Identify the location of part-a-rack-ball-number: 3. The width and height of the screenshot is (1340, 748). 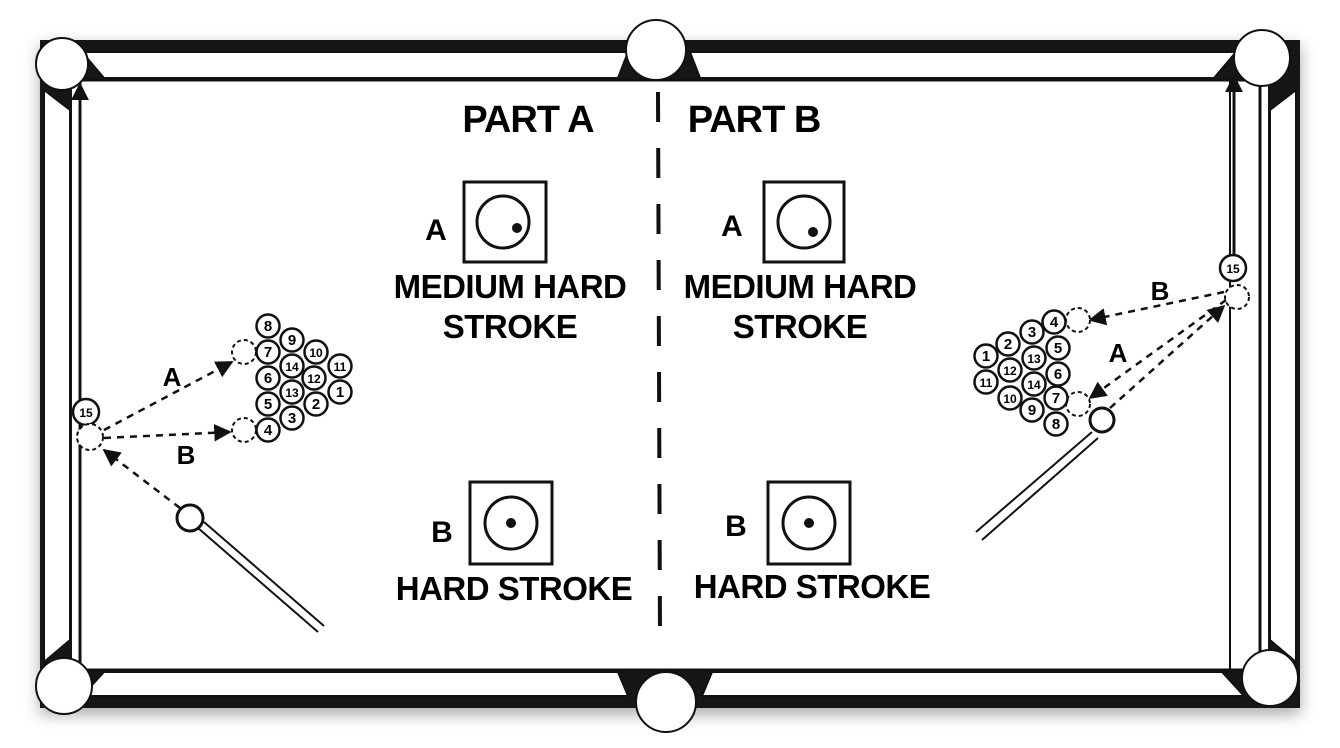
(292, 418).